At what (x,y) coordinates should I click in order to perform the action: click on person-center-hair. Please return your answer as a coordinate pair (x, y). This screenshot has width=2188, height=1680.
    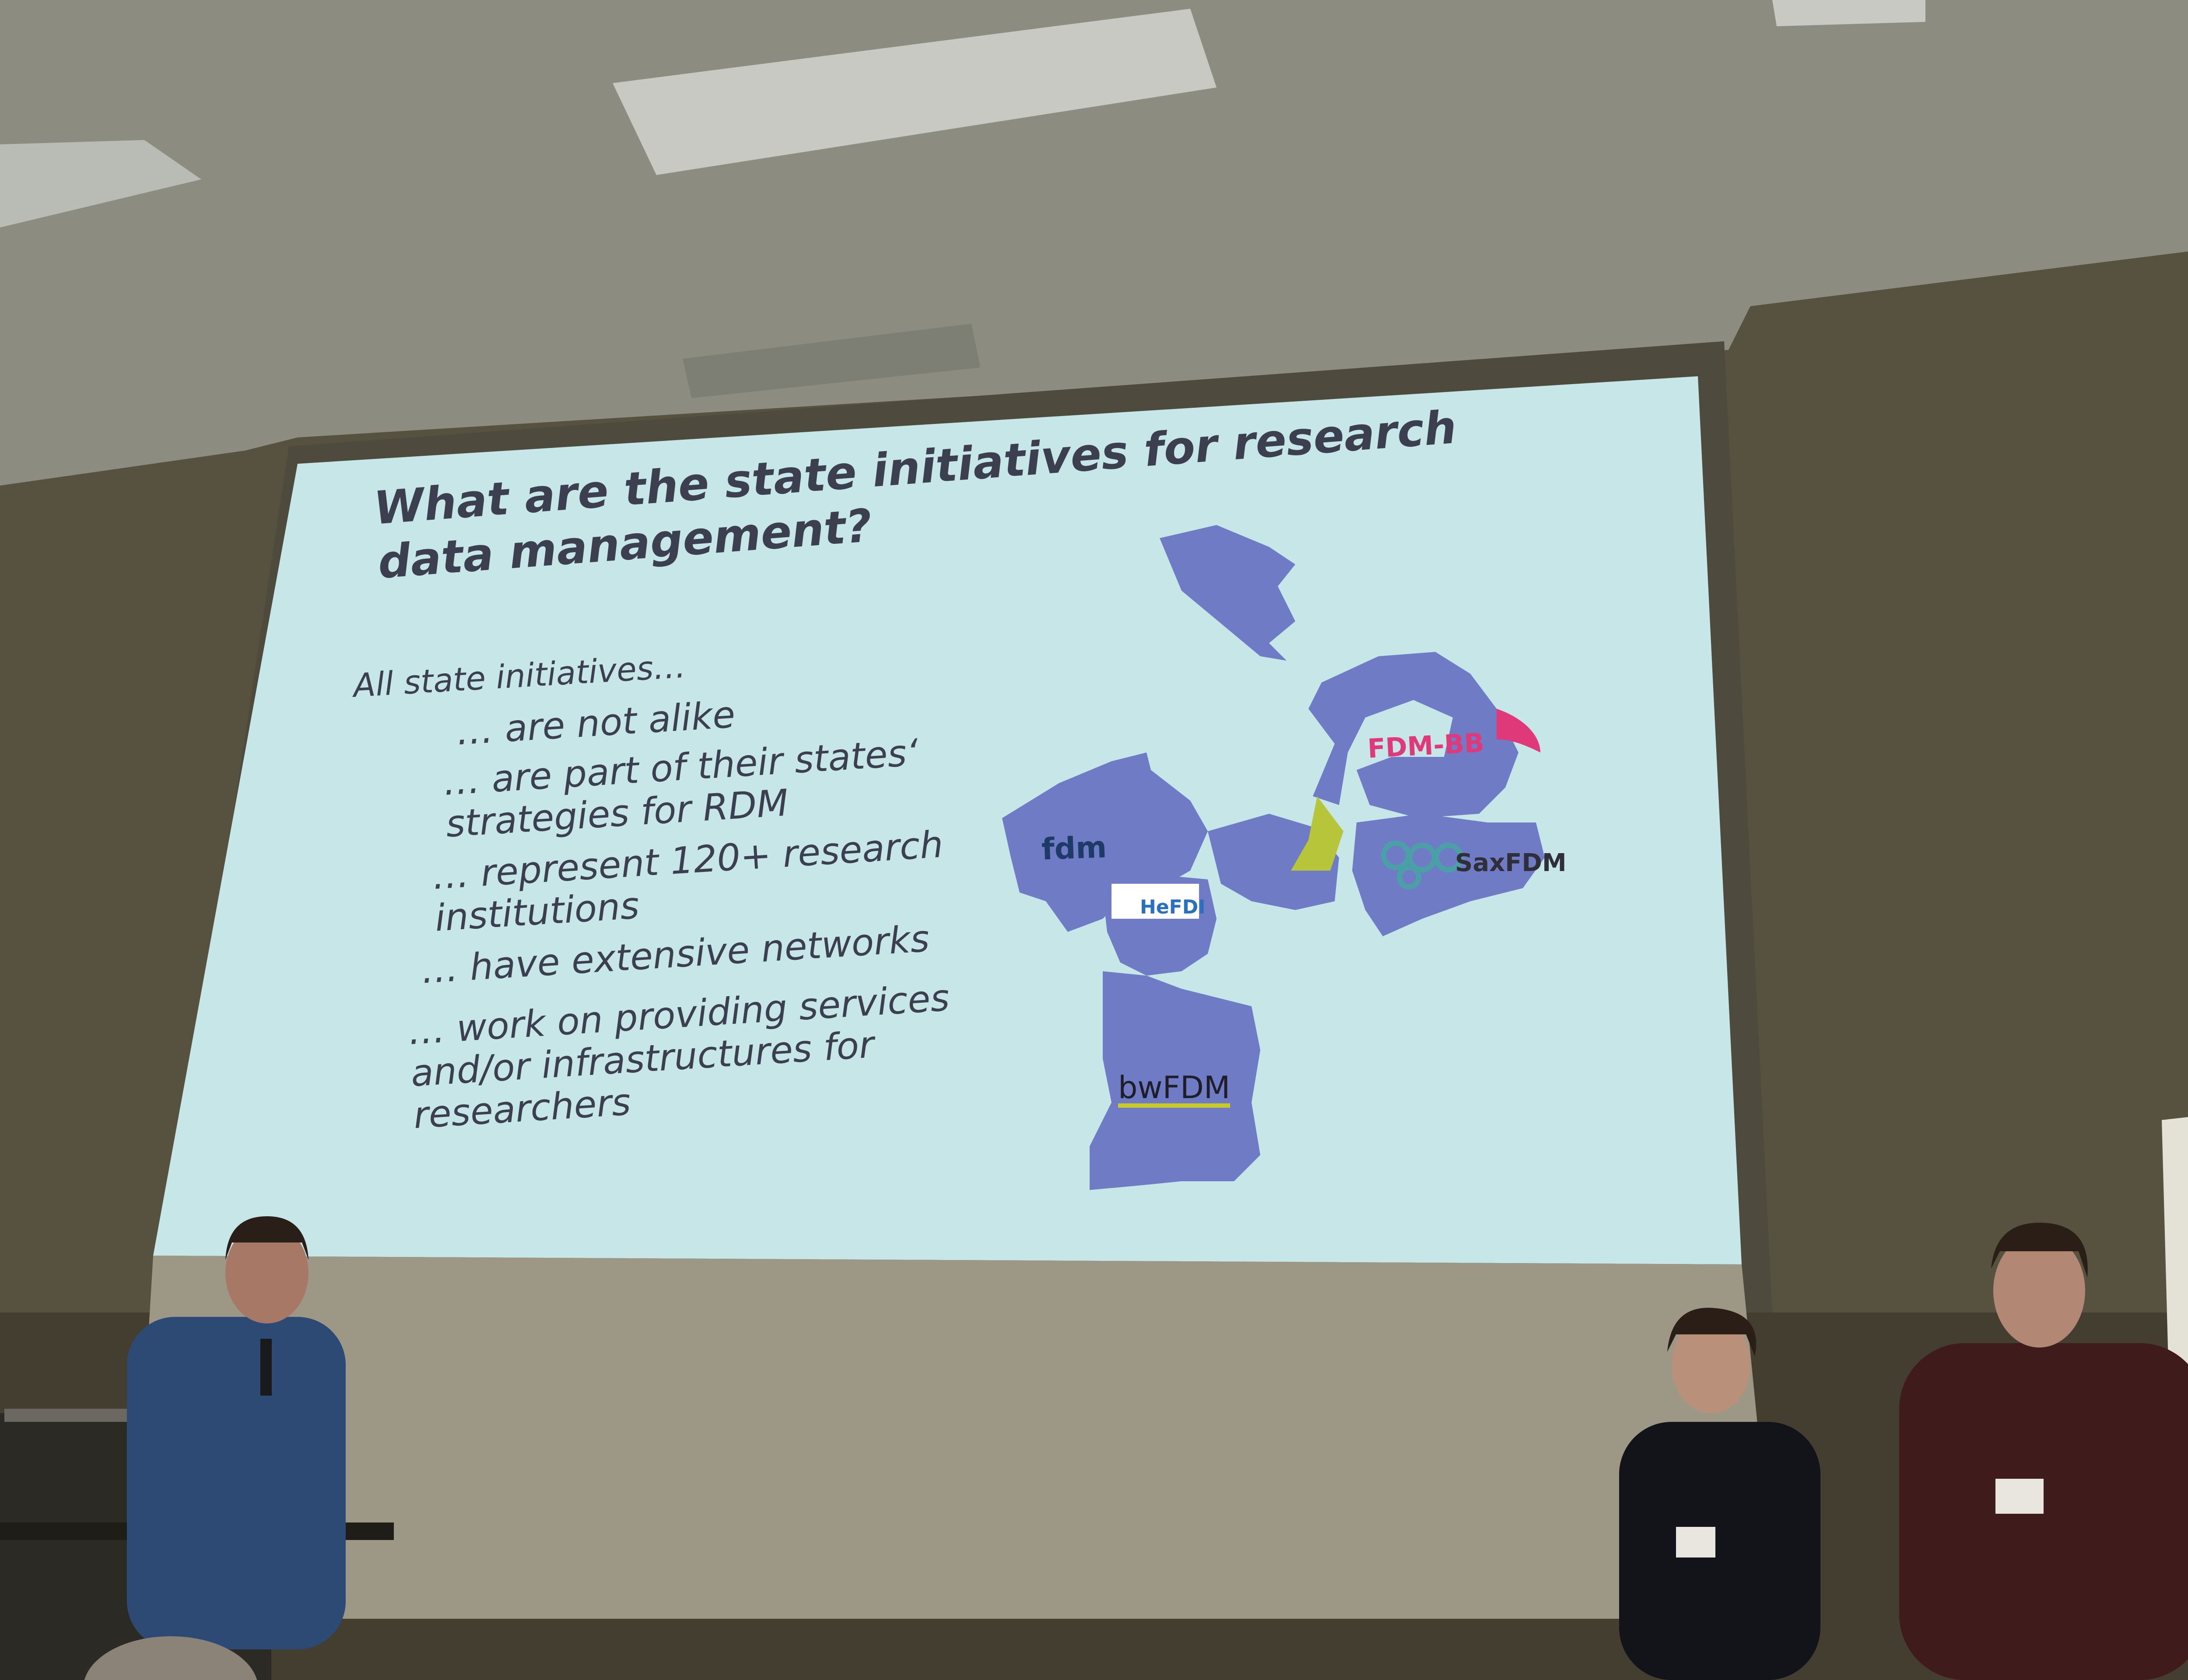
    Looking at the image, I should click on (1712, 1332).